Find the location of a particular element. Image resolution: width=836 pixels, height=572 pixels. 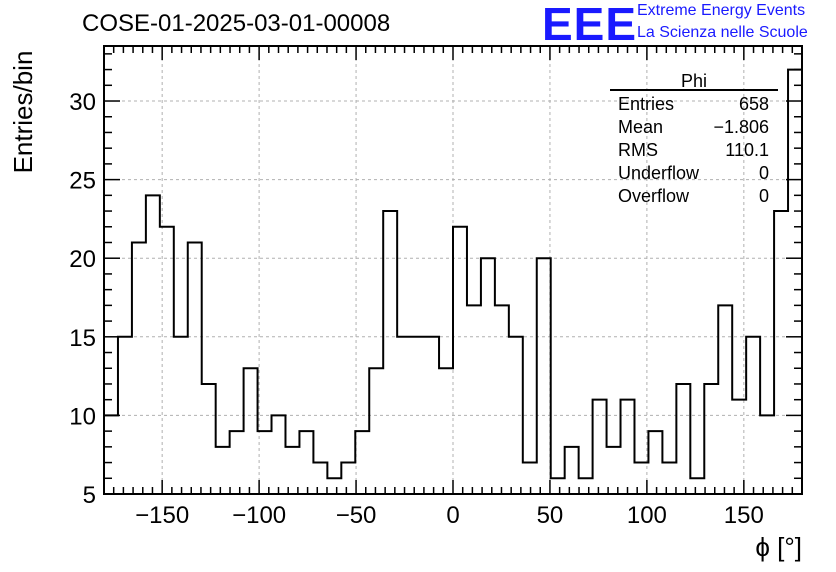

x-axis-label: ϕ [°] is located at coordinates (778, 547).